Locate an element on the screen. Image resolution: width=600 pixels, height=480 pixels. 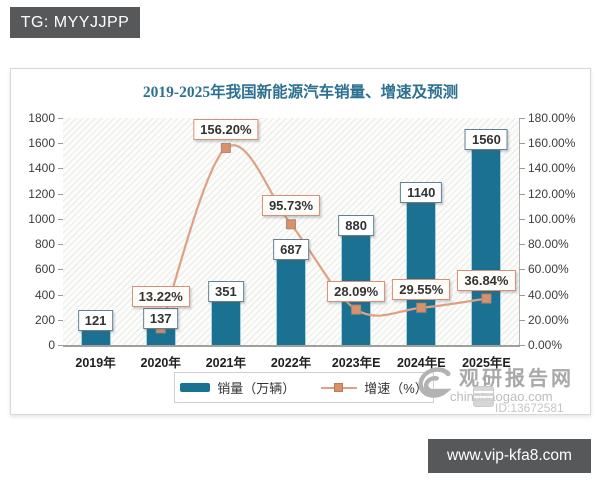
y-axis-right-label: 20.00% is located at coordinates (548, 319).